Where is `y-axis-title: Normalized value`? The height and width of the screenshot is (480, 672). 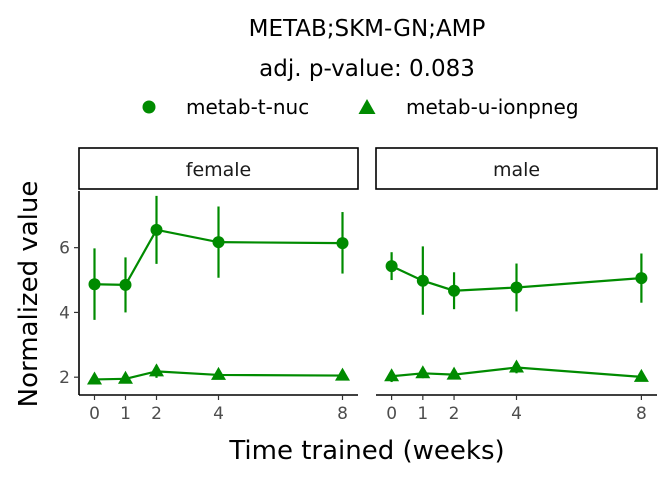 y-axis-title: Normalized value is located at coordinates (29, 294).